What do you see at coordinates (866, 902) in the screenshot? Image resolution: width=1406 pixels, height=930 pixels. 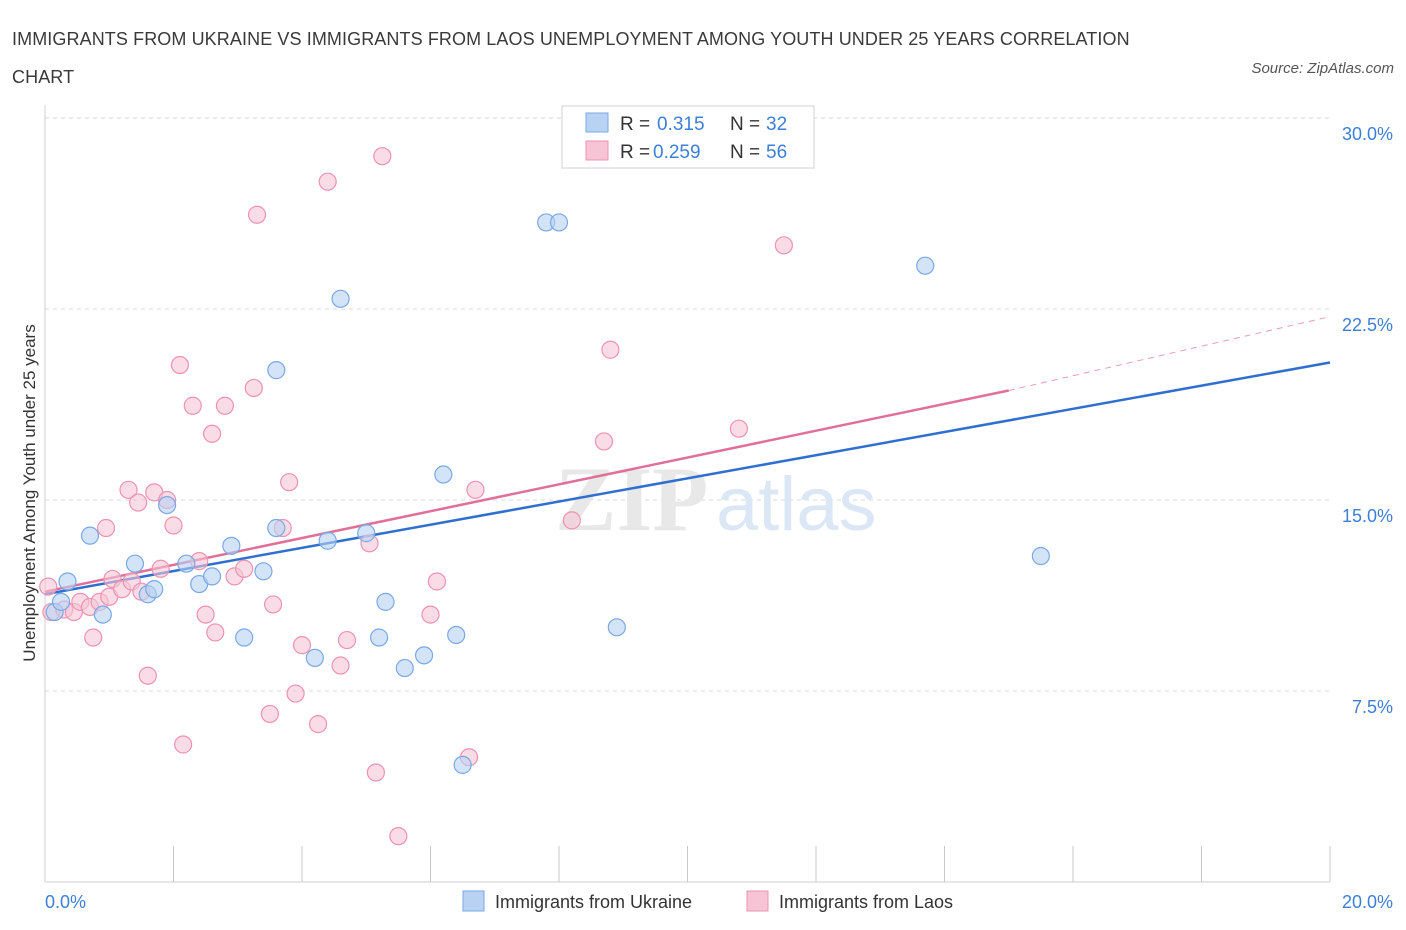 I see `bottom-legend-label-laos: Immigrants from Laos` at bounding box center [866, 902].